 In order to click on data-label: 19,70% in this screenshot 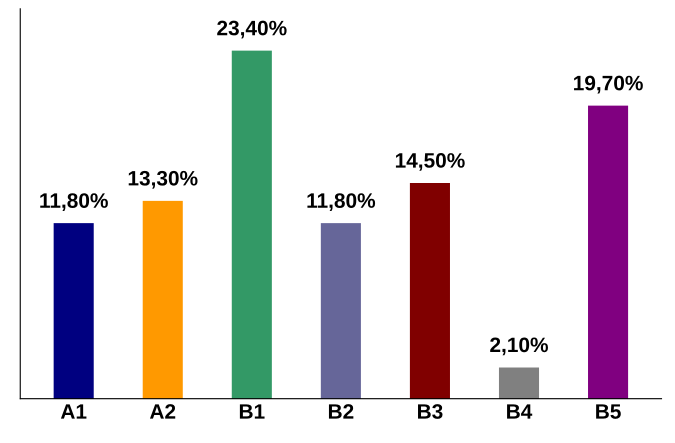, I will do `click(608, 85)`.